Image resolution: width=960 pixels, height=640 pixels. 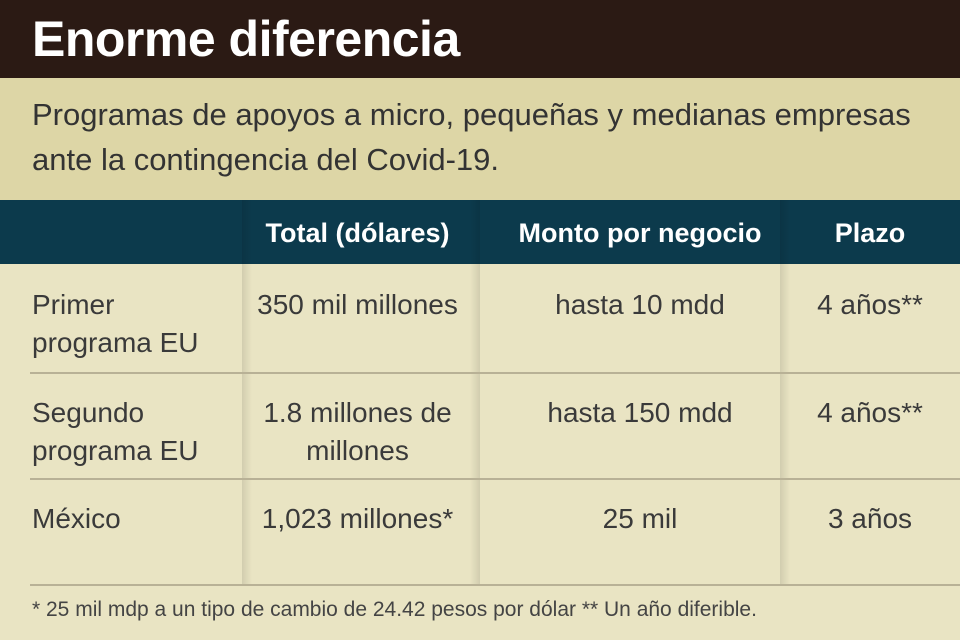 What do you see at coordinates (640, 233) in the screenshot?
I see `header-monto: Monto por negocio` at bounding box center [640, 233].